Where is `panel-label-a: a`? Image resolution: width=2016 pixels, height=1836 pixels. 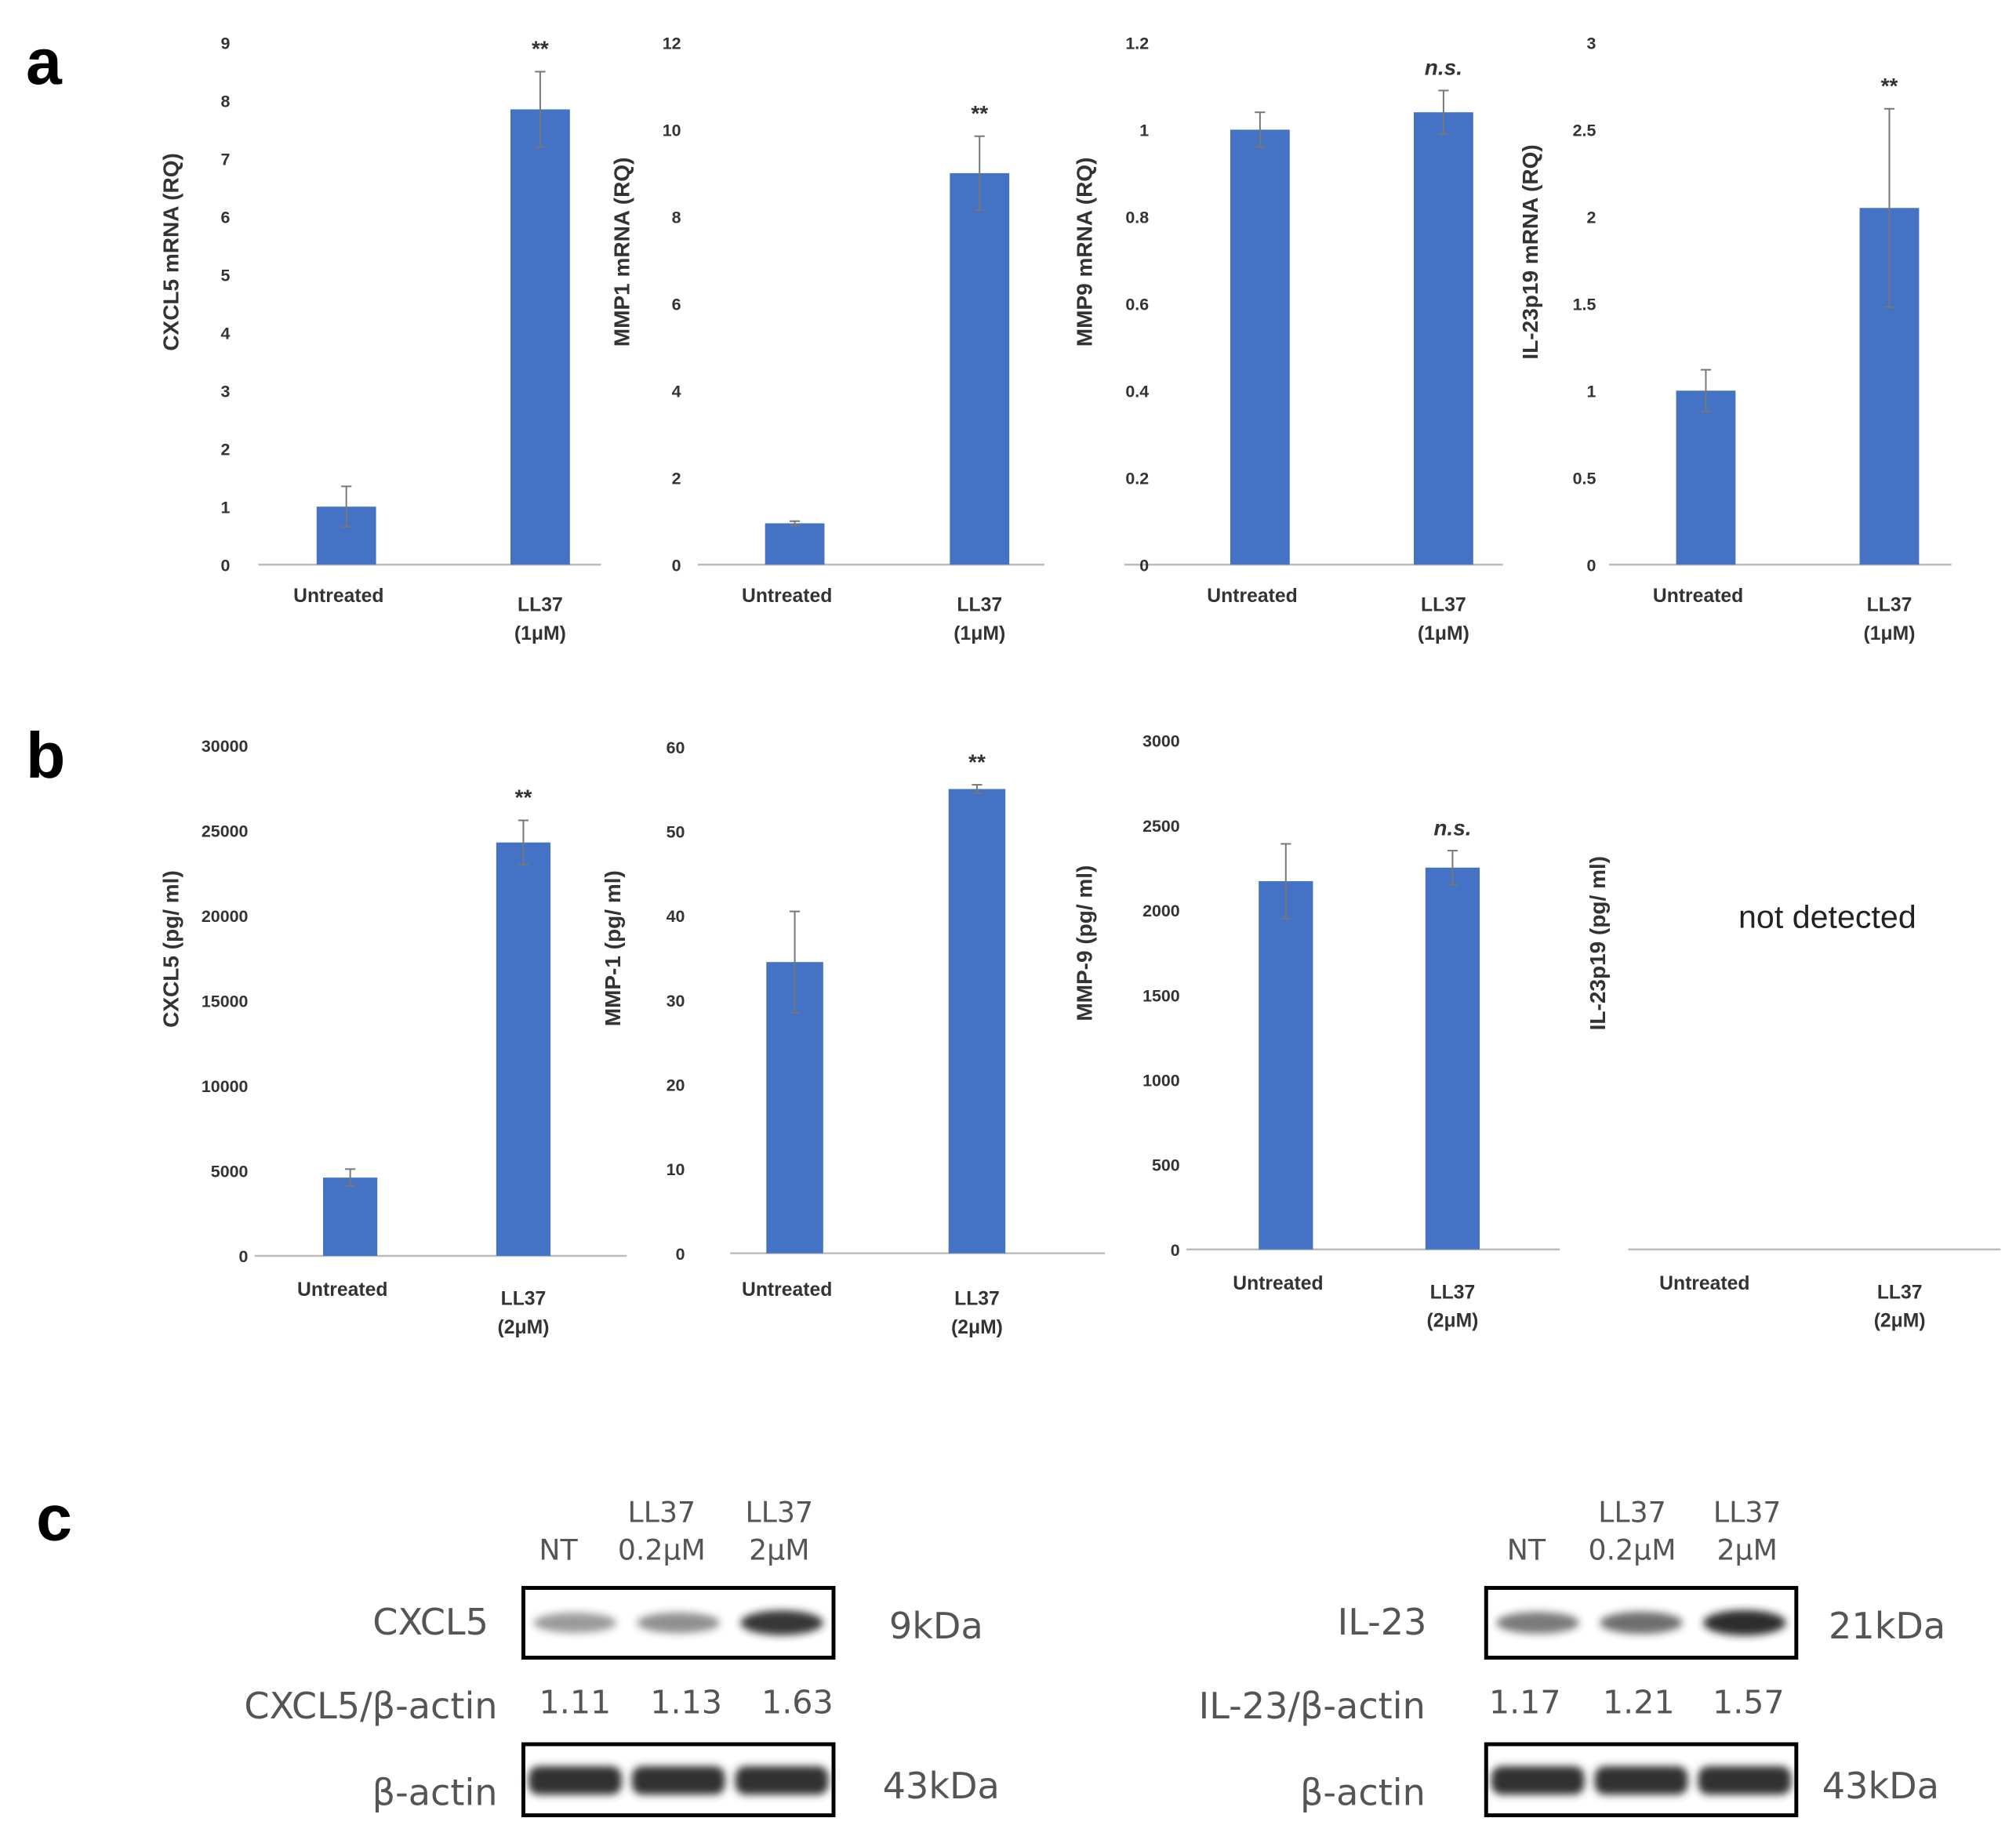 panel-label-a: a is located at coordinates (44, 62).